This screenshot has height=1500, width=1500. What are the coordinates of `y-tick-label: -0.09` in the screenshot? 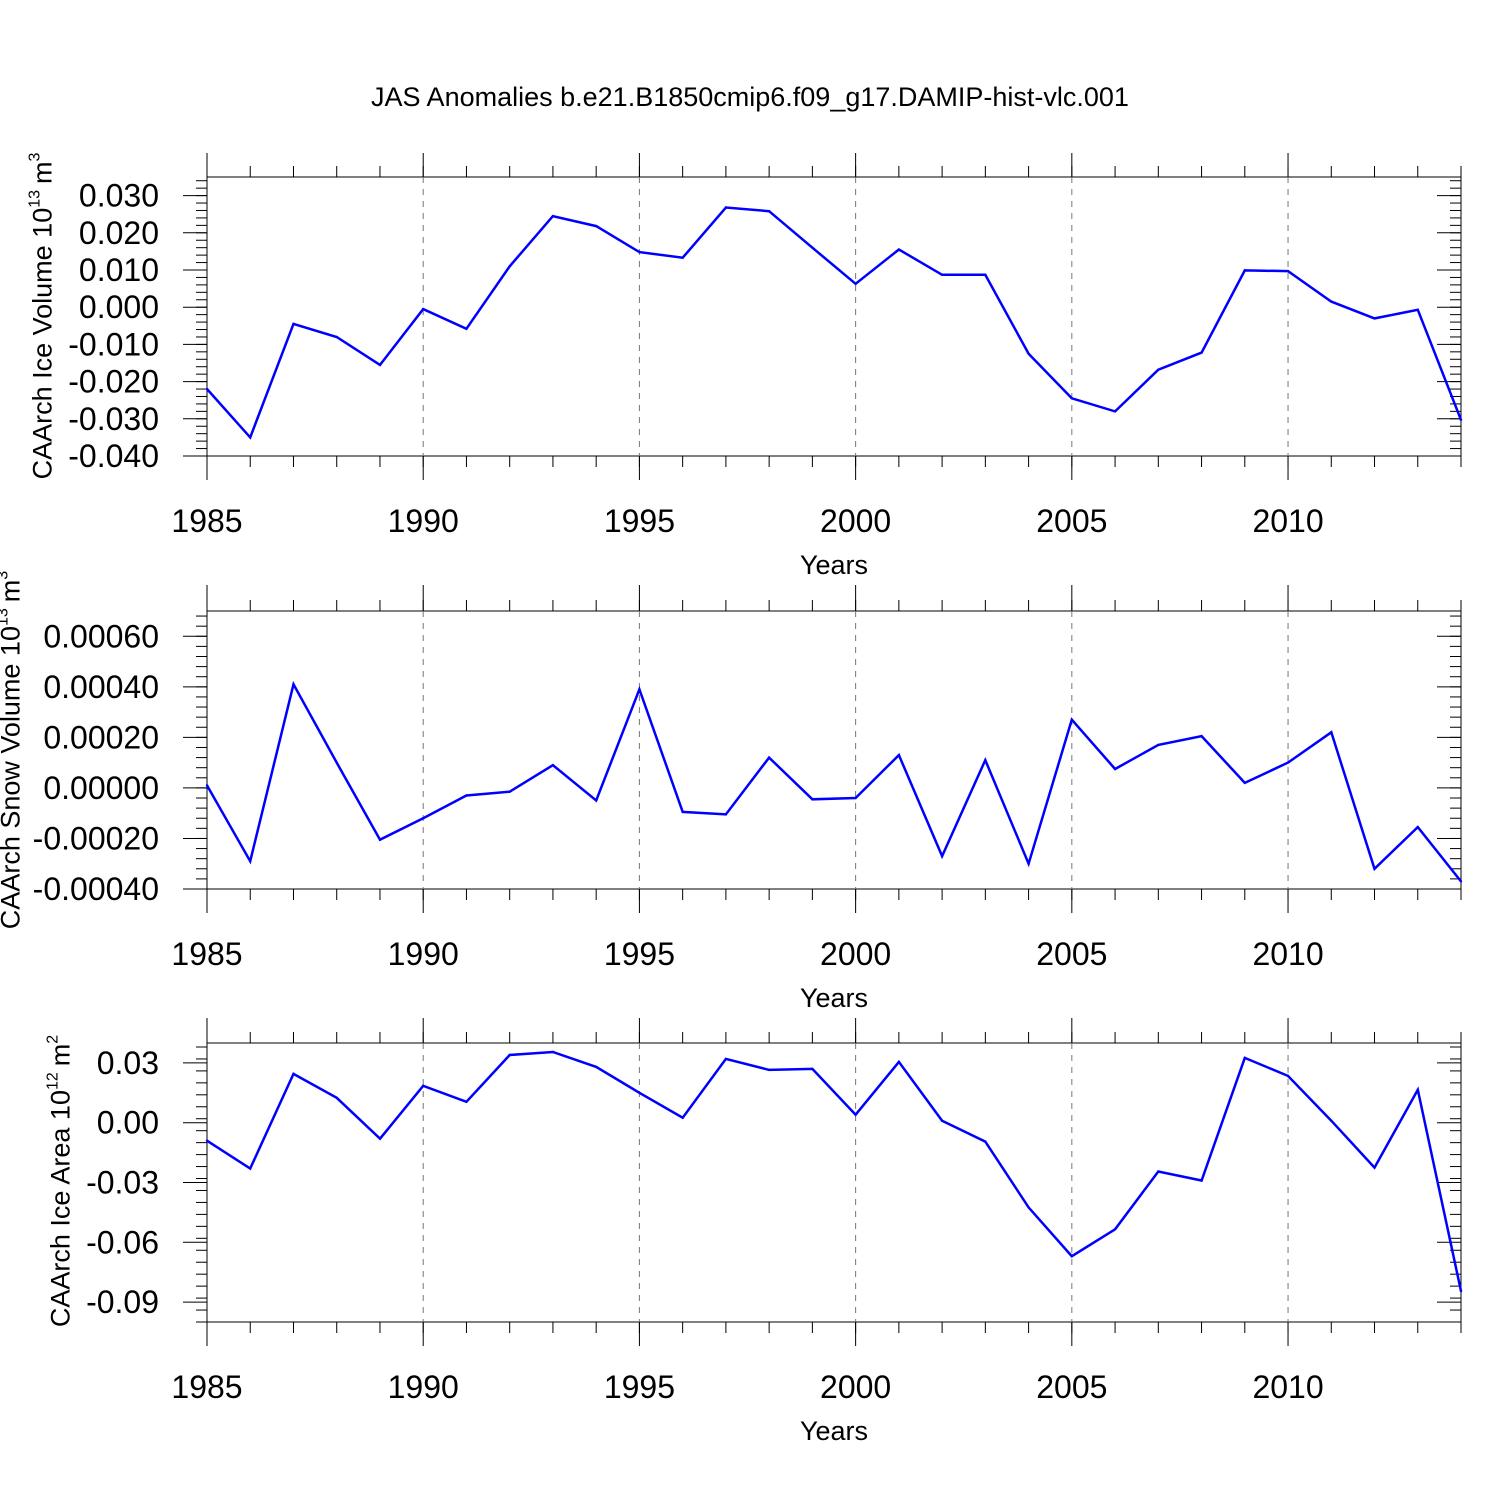 It's located at (122, 1302).